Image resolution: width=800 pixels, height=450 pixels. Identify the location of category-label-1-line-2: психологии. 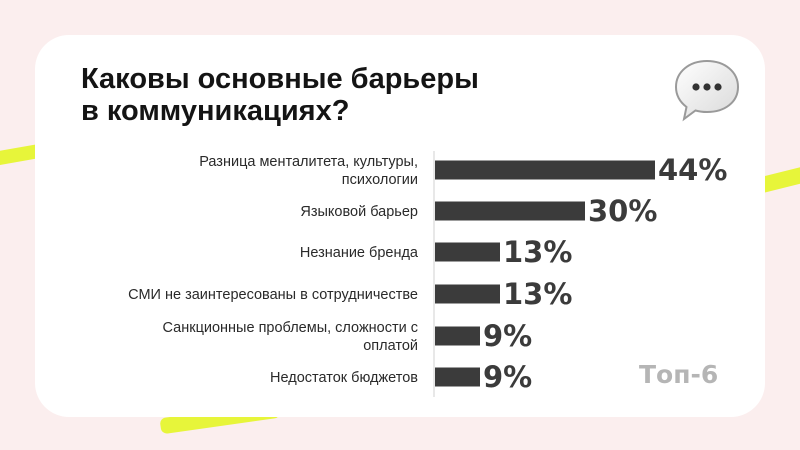
(380, 180).